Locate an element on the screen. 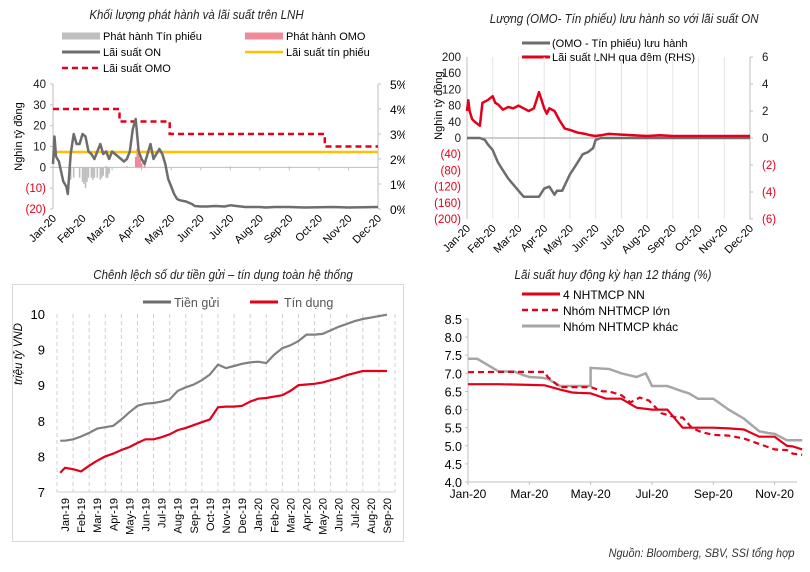  legend-label: Phát hành OMO is located at coordinates (326, 37).